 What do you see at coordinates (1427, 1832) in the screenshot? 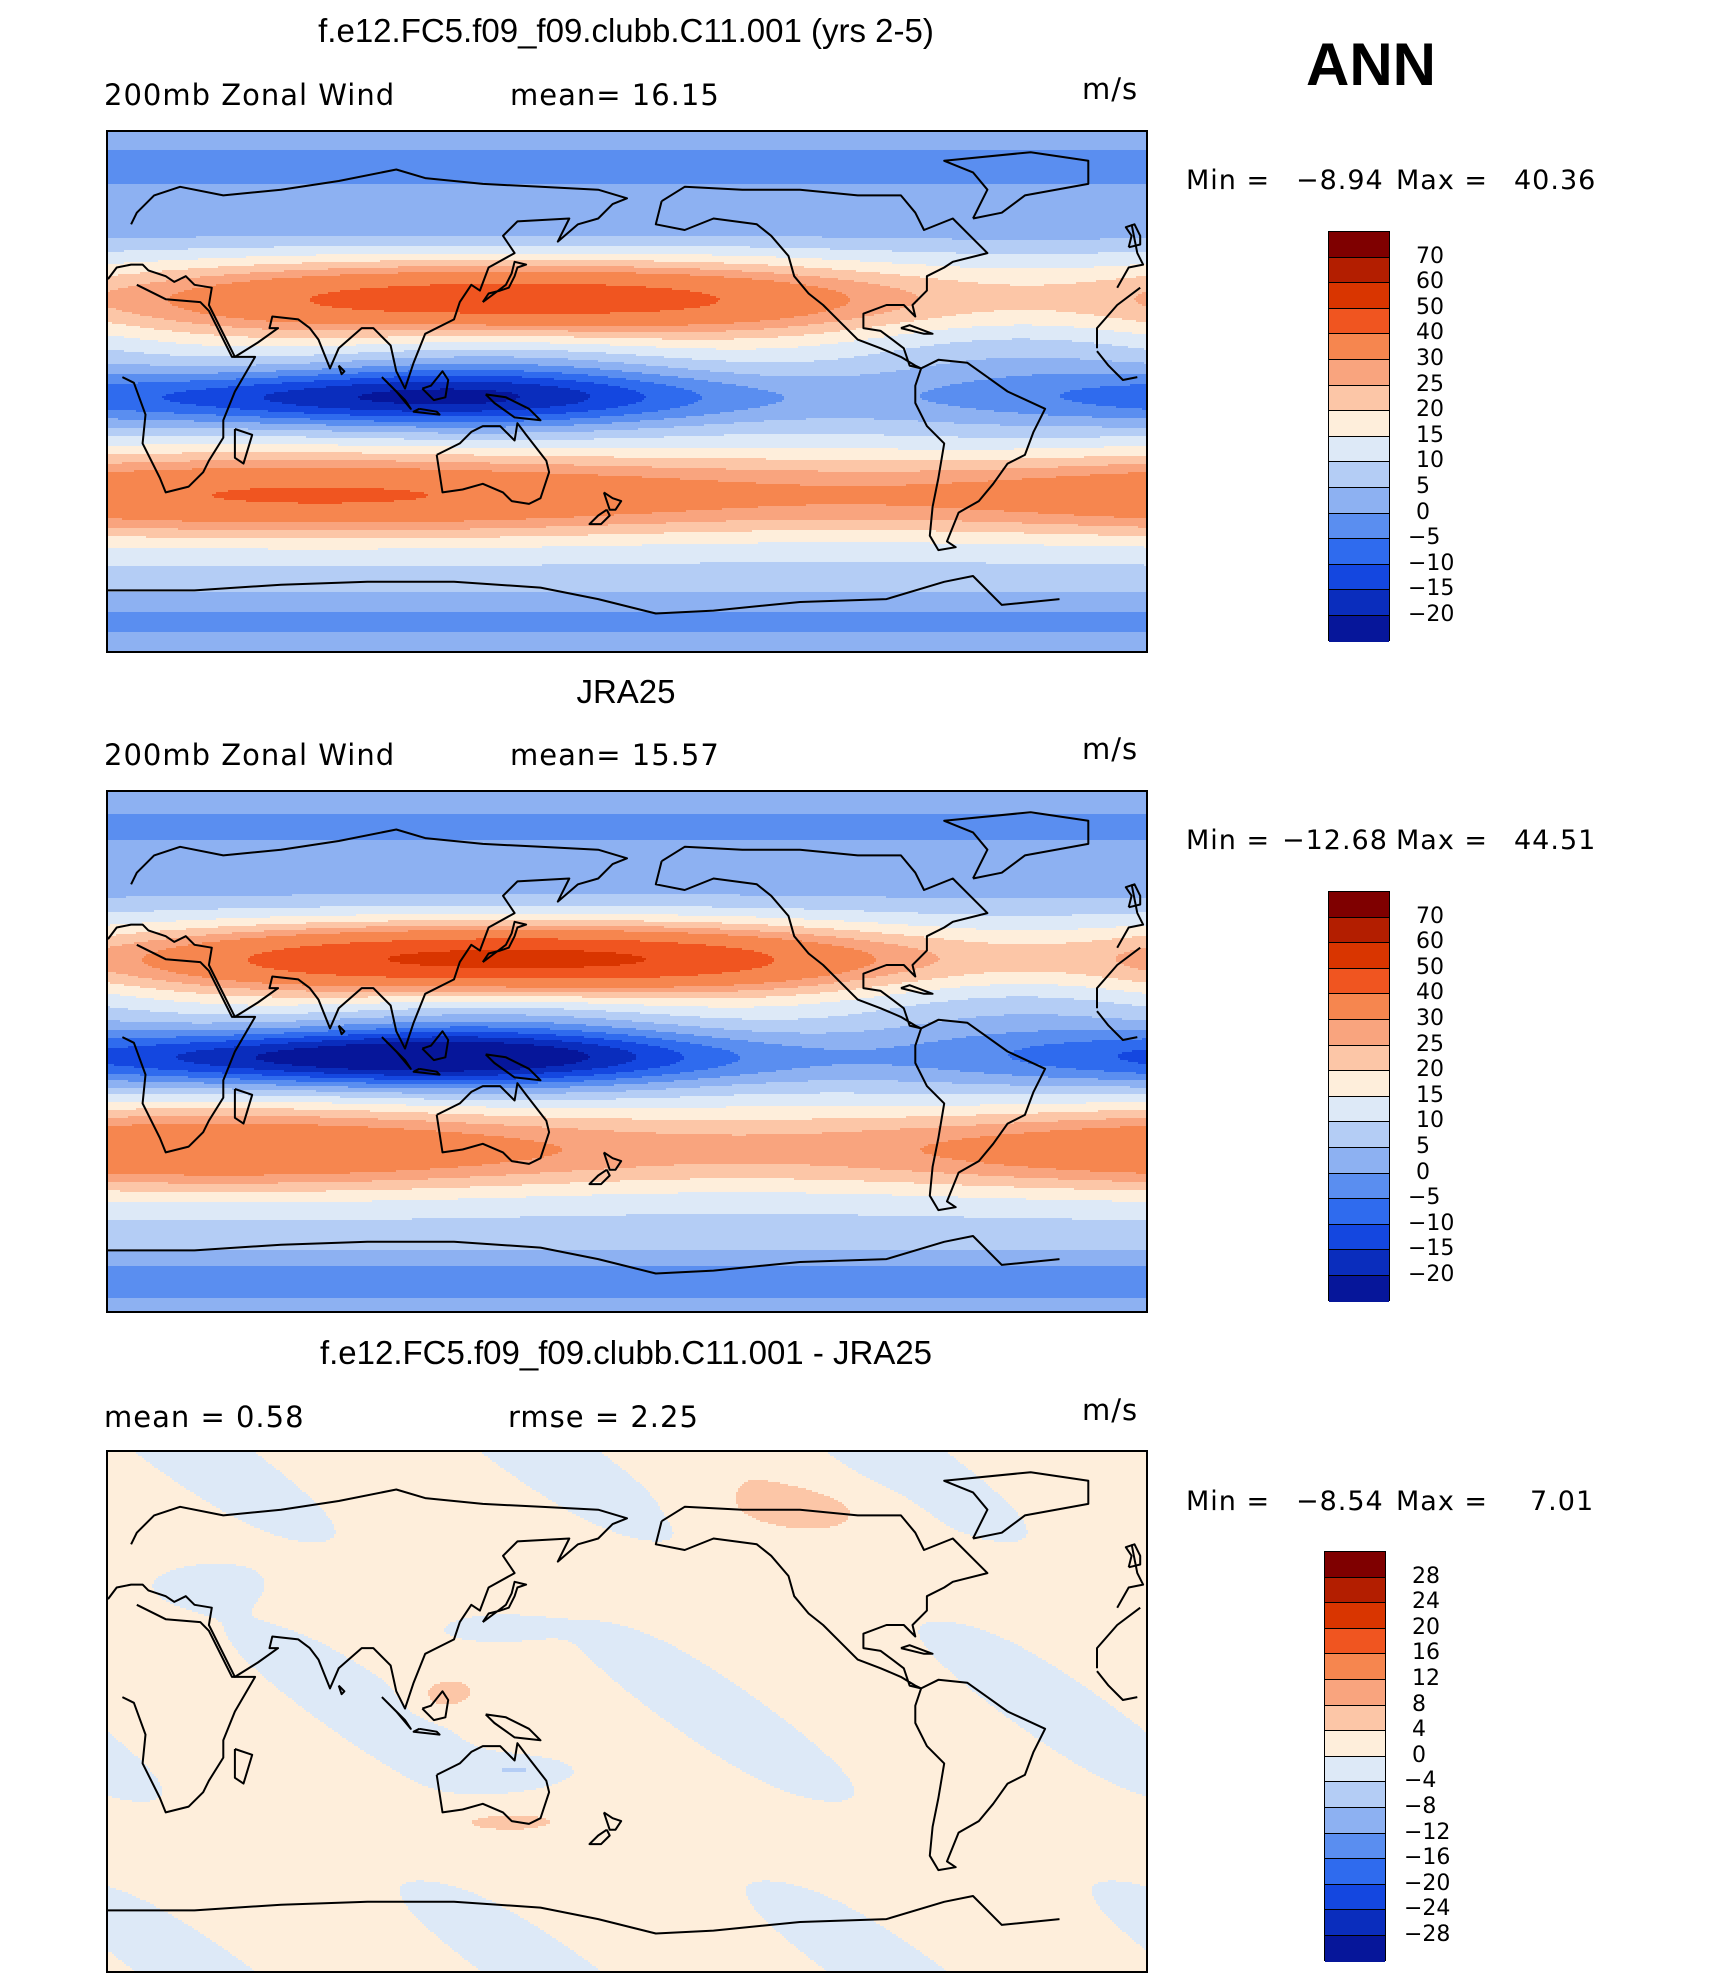
I see `colorbar-tick-label: −12` at bounding box center [1427, 1832].